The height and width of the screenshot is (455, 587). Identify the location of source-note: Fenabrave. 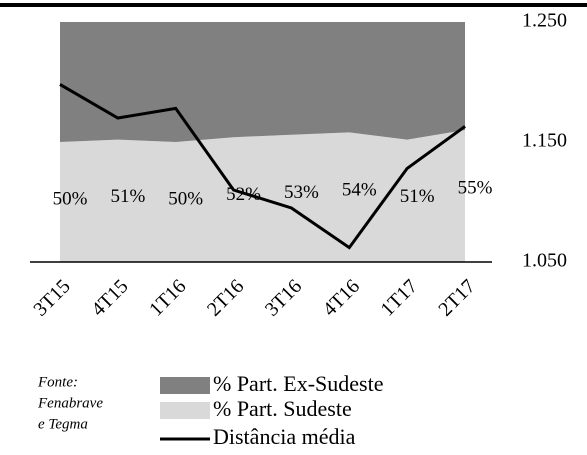
(70, 403).